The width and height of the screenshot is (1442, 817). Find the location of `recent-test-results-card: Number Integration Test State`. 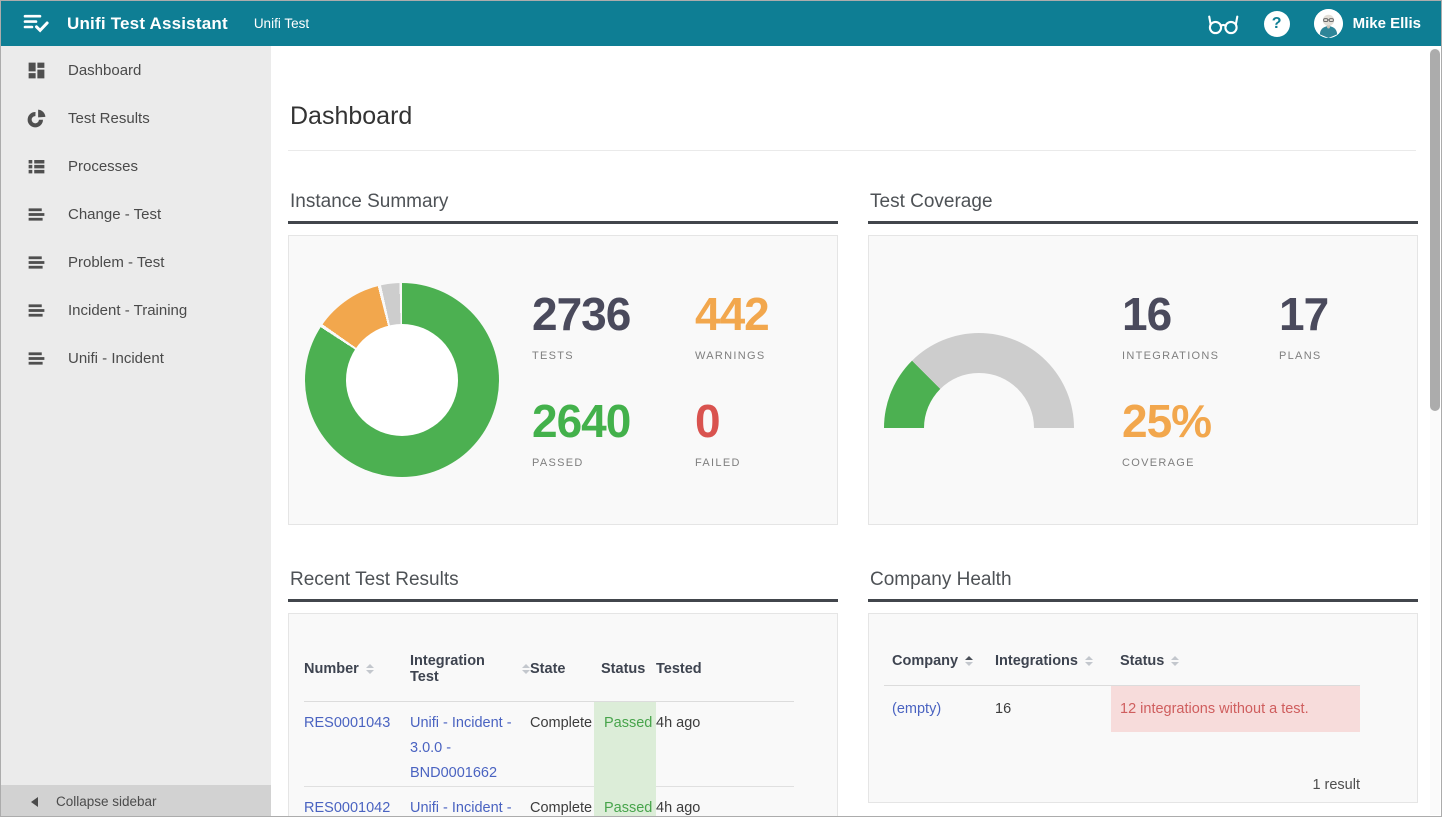

recent-test-results-card: Number Integration Test State is located at coordinates (563, 714).